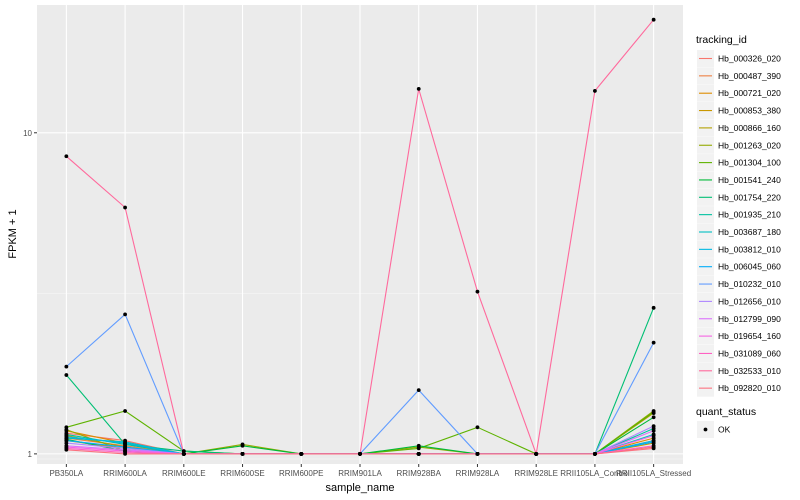  Describe the element at coordinates (749, 267) in the screenshot. I see `legend-label: Hb_006045_060` at that location.